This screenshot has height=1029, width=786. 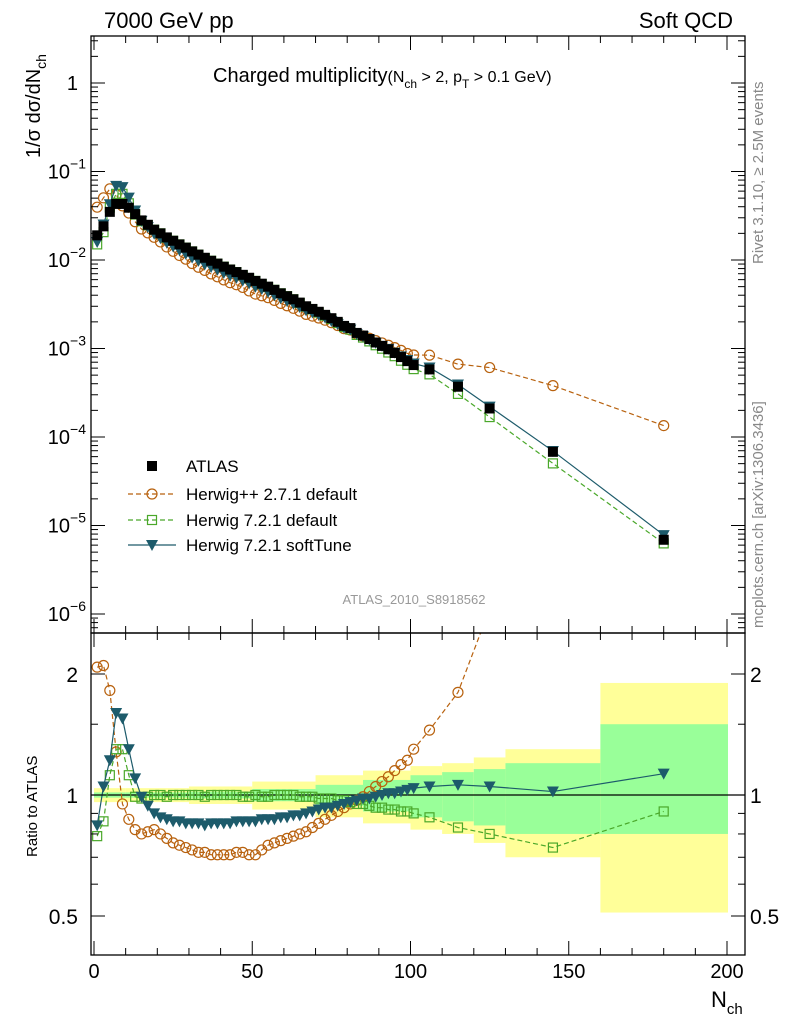 What do you see at coordinates (271, 494) in the screenshot?
I see `legend-label: Herwig++ 2.7.1 default` at bounding box center [271, 494].